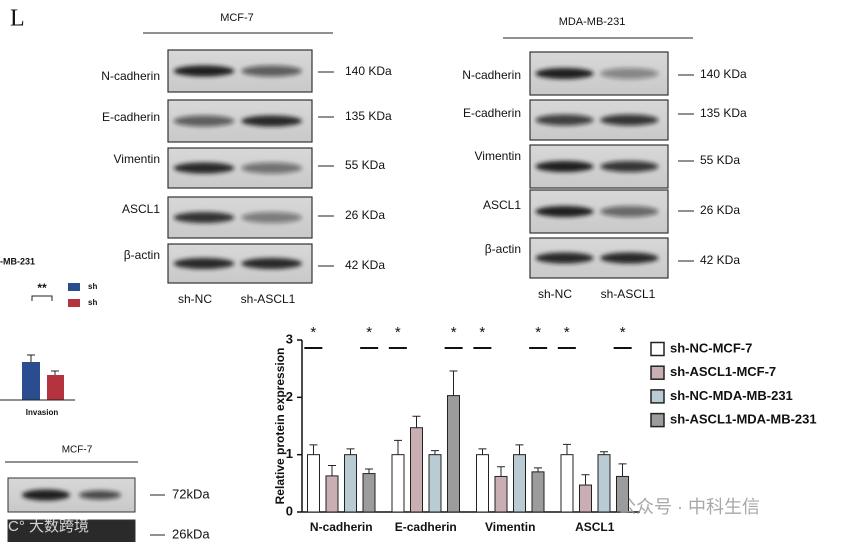 The height and width of the screenshot is (542, 843). I want to click on left-err, so click(43, 364).